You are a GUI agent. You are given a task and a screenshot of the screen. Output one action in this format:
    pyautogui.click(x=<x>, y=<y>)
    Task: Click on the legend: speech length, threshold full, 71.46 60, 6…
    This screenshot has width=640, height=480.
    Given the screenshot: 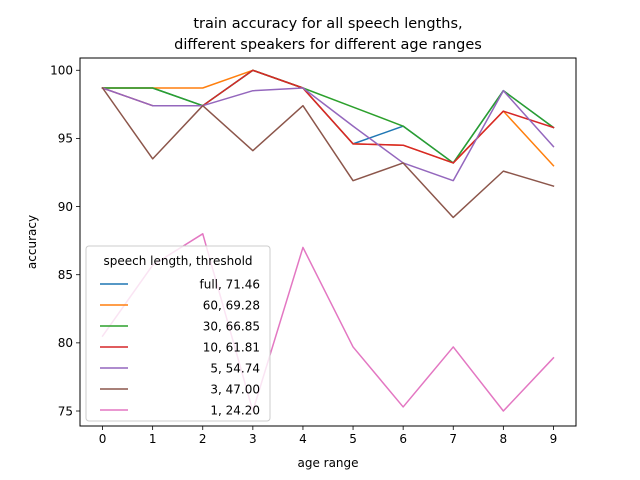 What is the action you would take?
    pyautogui.click(x=178, y=333)
    